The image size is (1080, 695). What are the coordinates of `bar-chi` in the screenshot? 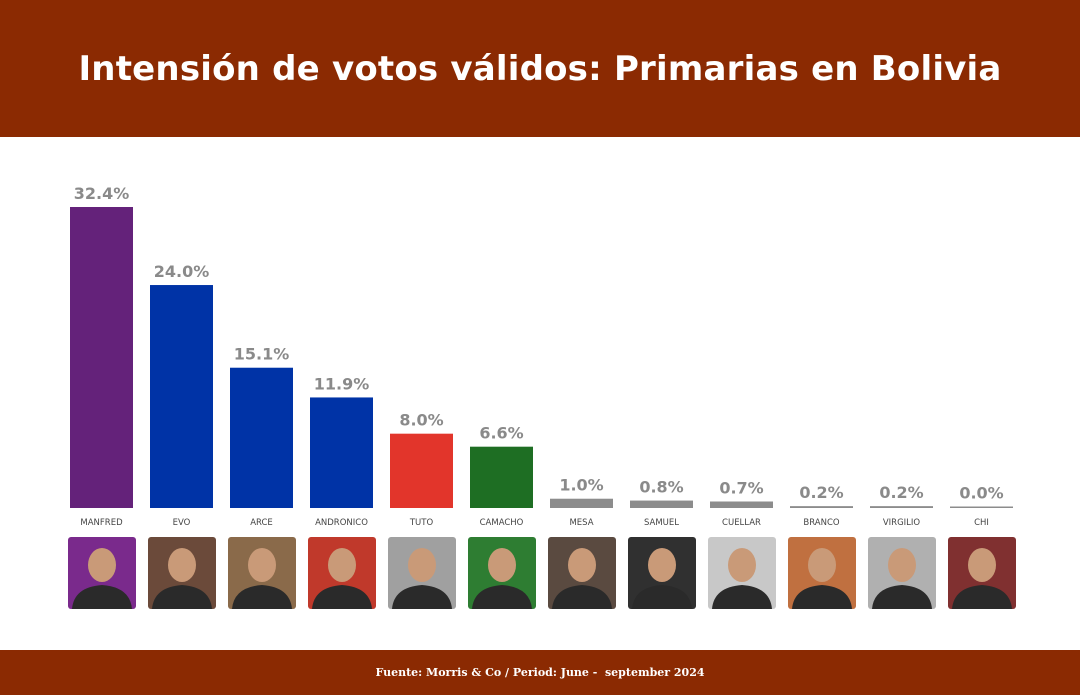 It's located at (981, 507).